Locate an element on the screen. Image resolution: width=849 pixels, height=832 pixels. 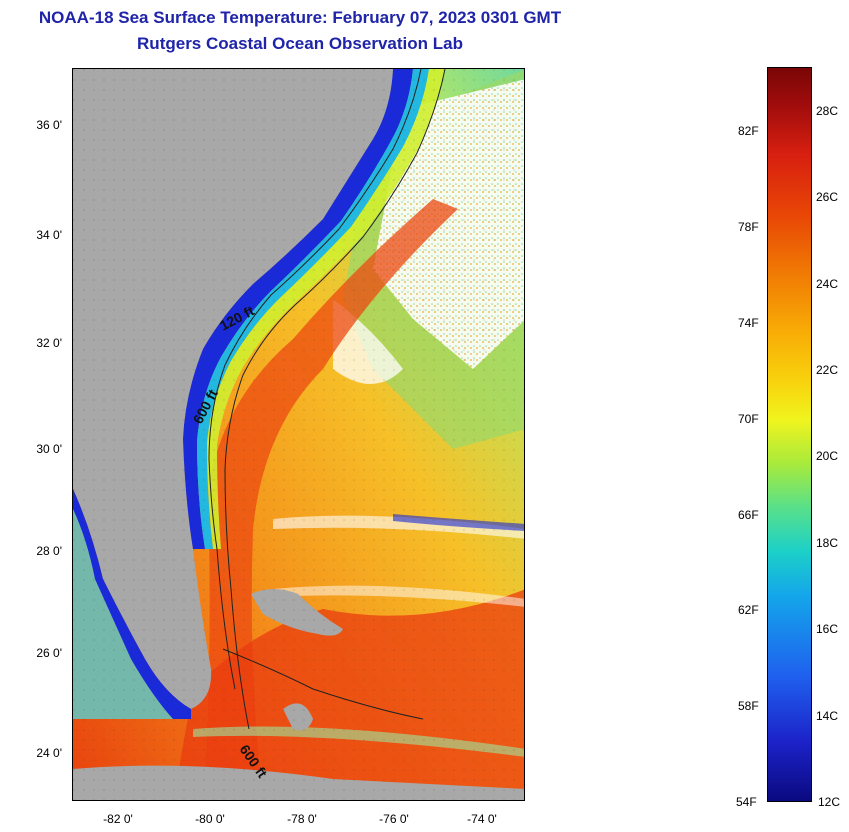
temperature-colorbar is located at coordinates (789, 434).